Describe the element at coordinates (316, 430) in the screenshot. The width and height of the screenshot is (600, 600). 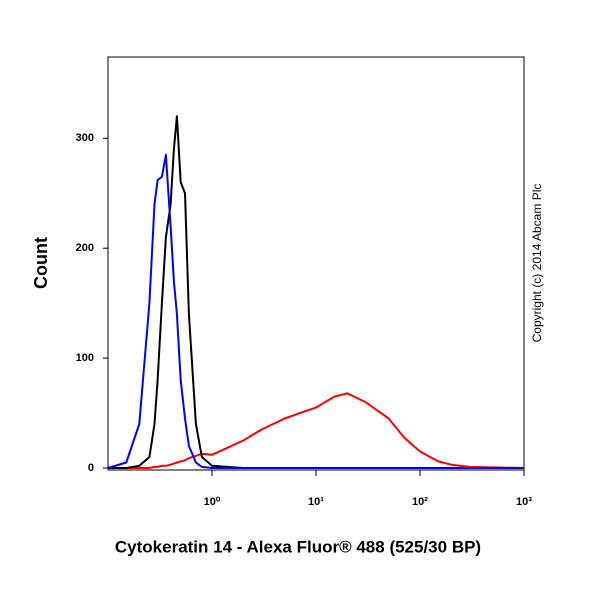
I see `histogram-line` at that location.